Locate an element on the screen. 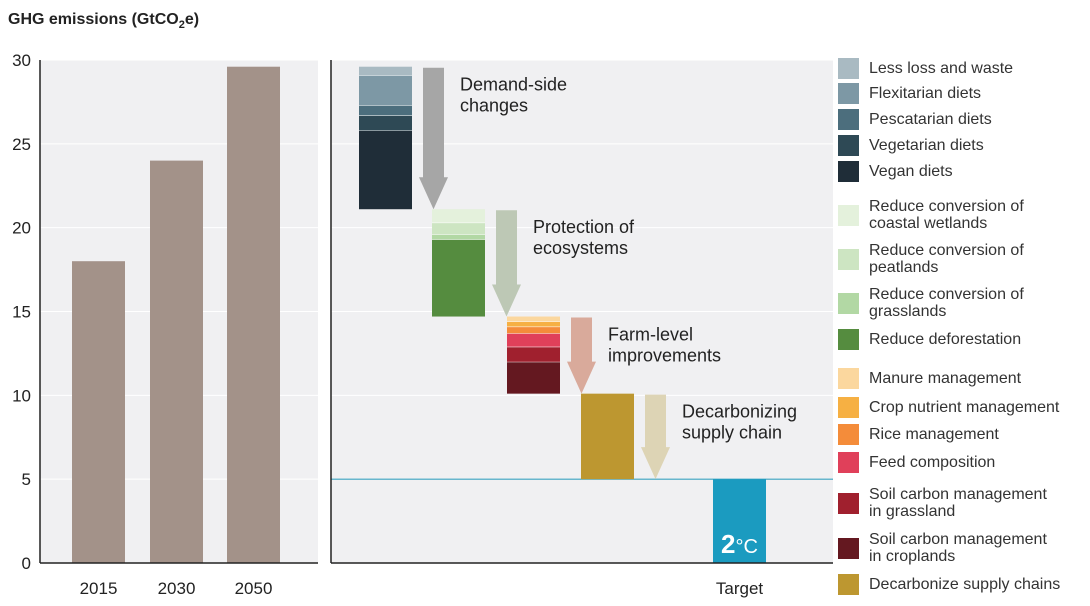  bar-2015 is located at coordinates (98, 412).